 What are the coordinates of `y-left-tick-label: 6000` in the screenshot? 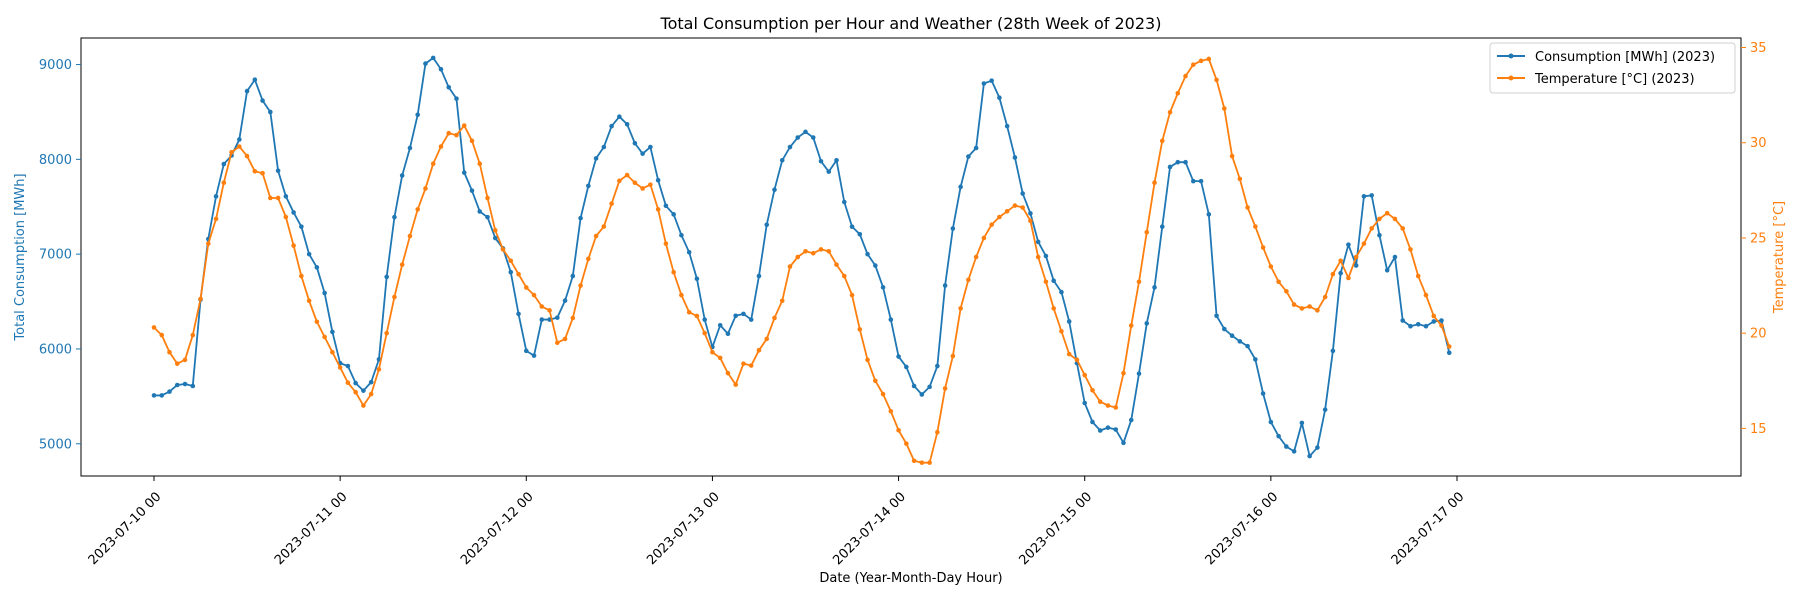 It's located at (55, 349).